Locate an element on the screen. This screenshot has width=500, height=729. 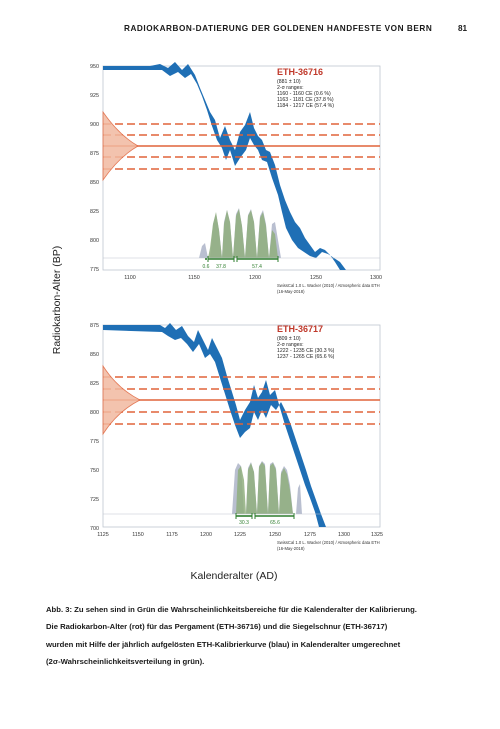
panel-2-y-tick: 775 is located at coordinates (94, 442).